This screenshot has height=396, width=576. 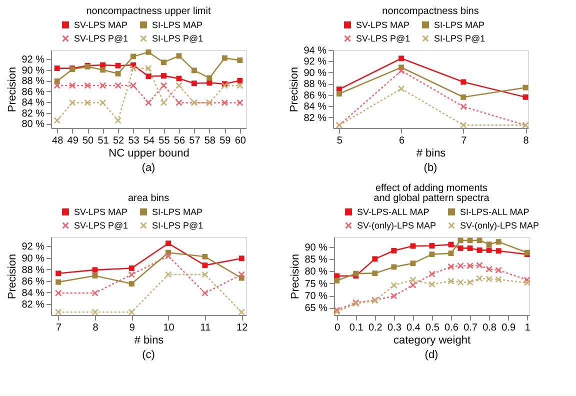 I want to click on y-tick-label: 94 %, so click(x=315, y=51).